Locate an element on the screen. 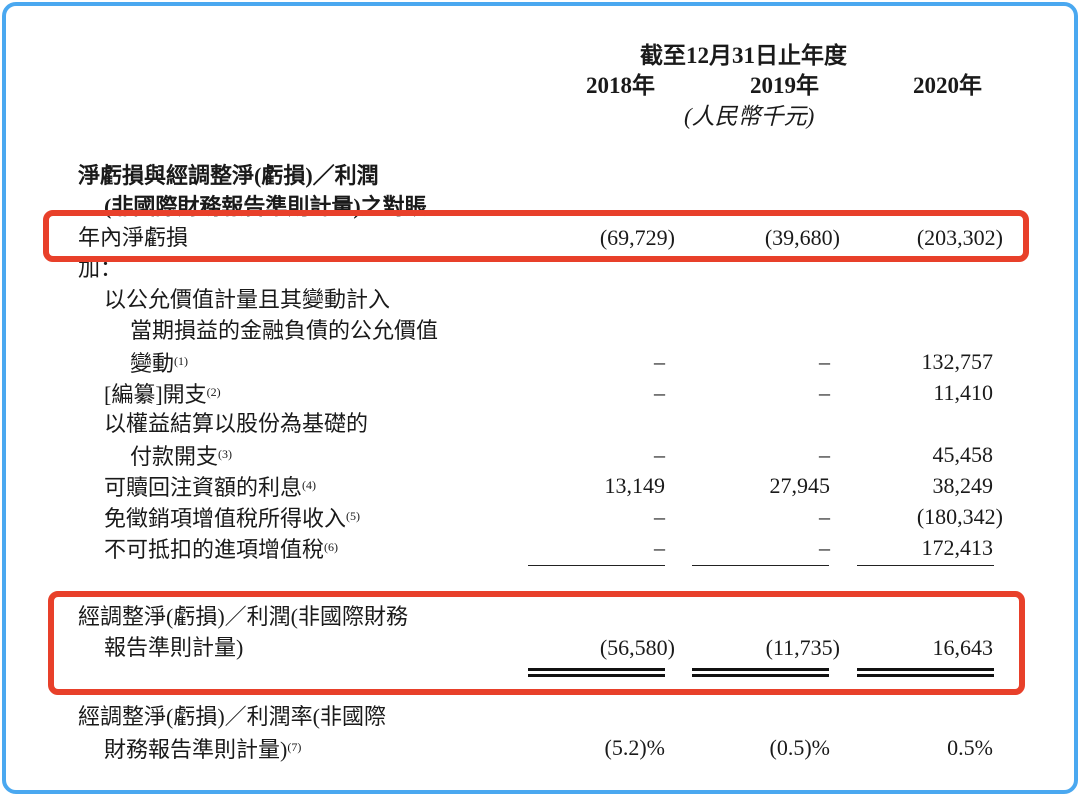 The height and width of the screenshot is (796, 1080). highlight-box-net-loss is located at coordinates (536, 236).